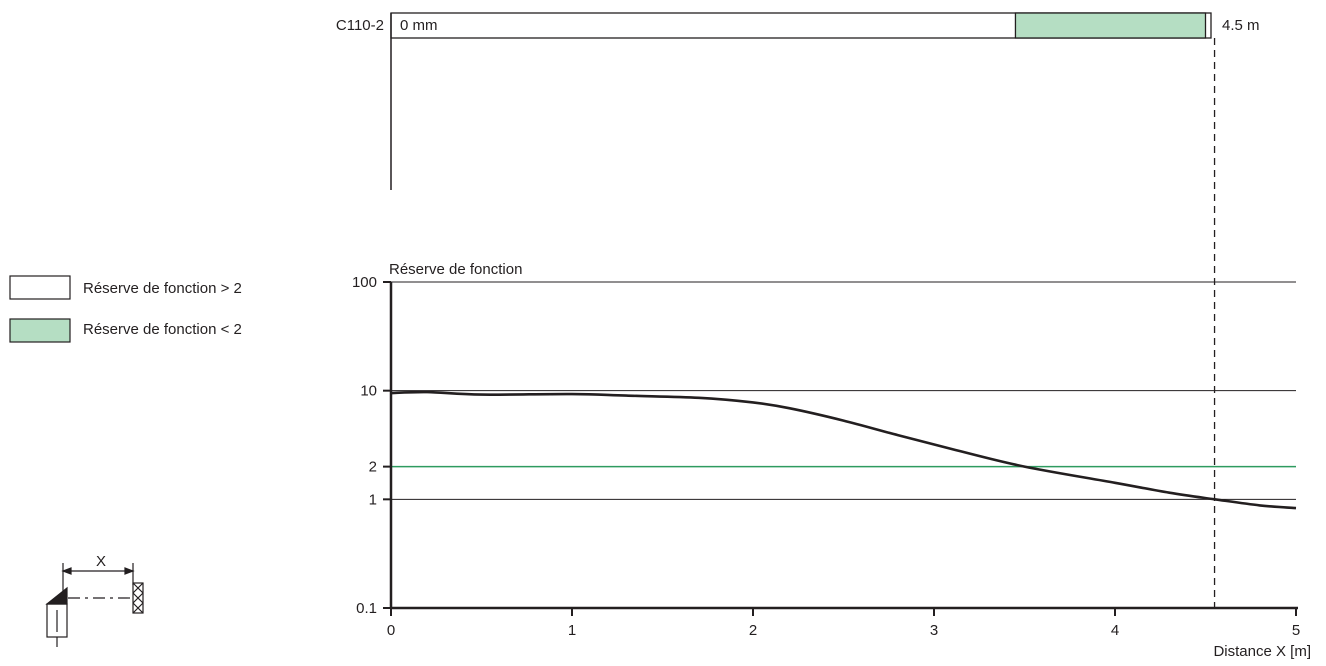 The height and width of the screenshot is (666, 1326). What do you see at coordinates (373, 499) in the screenshot?
I see `y-tick-label: 1` at bounding box center [373, 499].